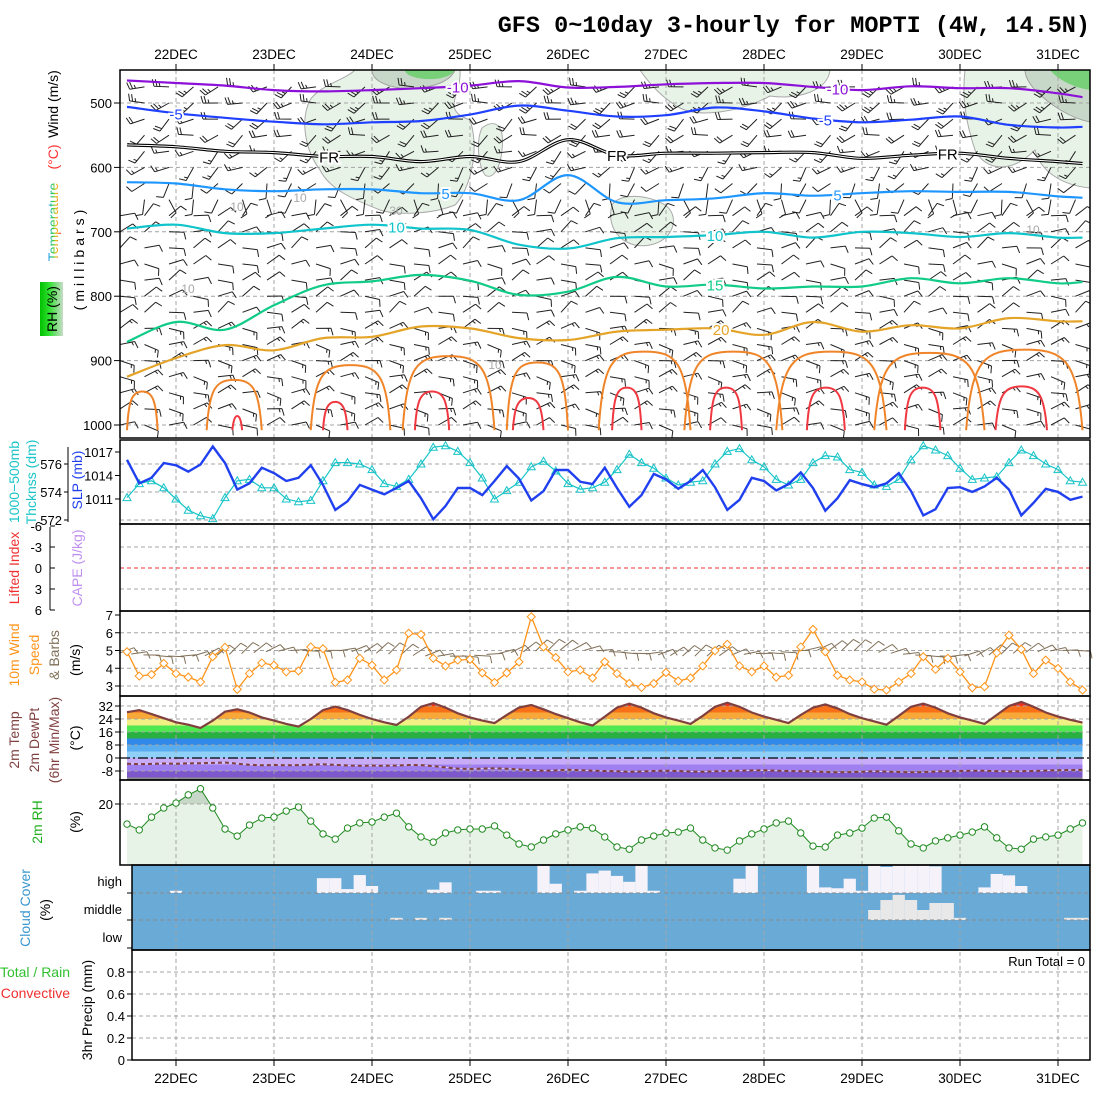 The width and height of the screenshot is (1100, 1100). What do you see at coordinates (396, 228) in the screenshot?
I see `isotherm-label: 10` at bounding box center [396, 228].